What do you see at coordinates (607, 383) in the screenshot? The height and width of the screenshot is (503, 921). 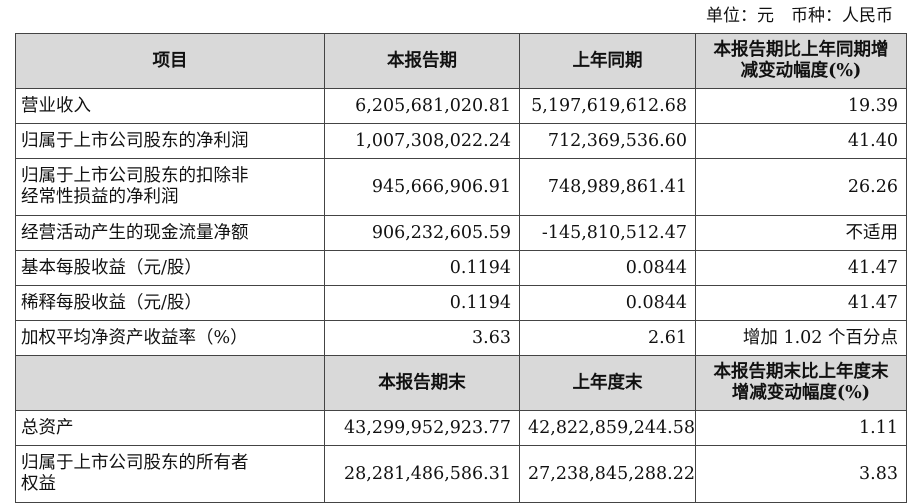 I see `subheader-prior-year-end: 上年度末` at bounding box center [607, 383].